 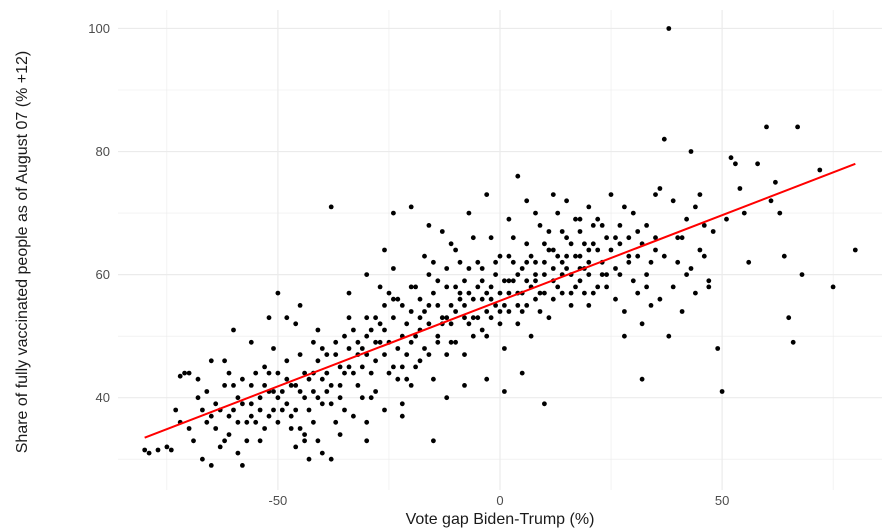 I want to click on x-tick-label: -50, so click(x=278, y=500).